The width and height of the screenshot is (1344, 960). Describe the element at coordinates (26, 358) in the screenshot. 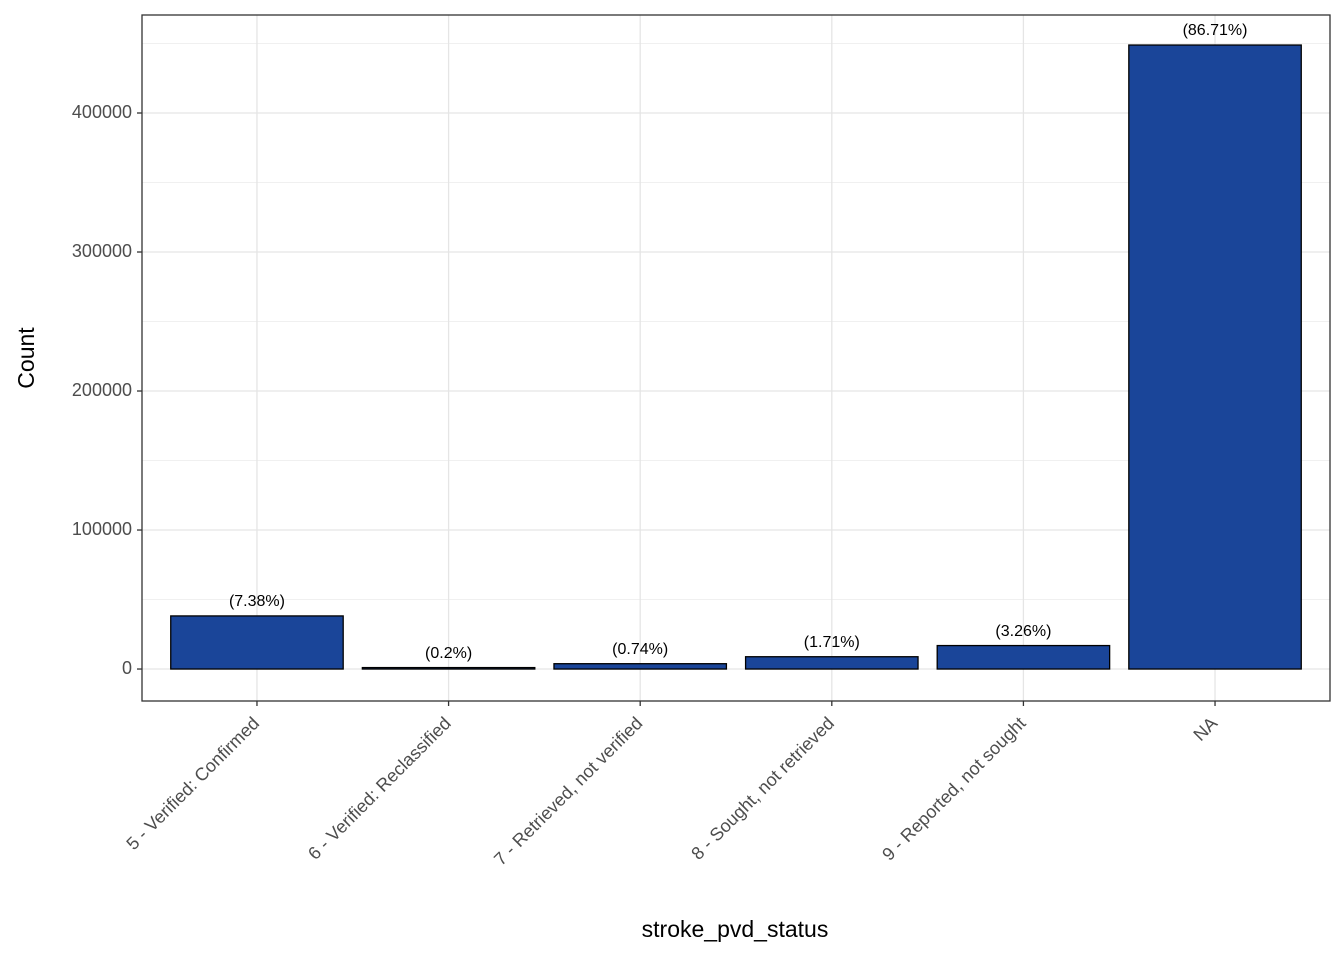

I see `y-axis-title: Count` at that location.